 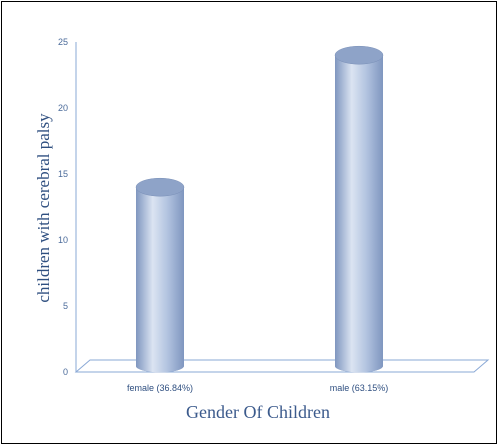 I want to click on y-axis-ticks: 0 5 10 15 20 25, so click(x=63, y=207).